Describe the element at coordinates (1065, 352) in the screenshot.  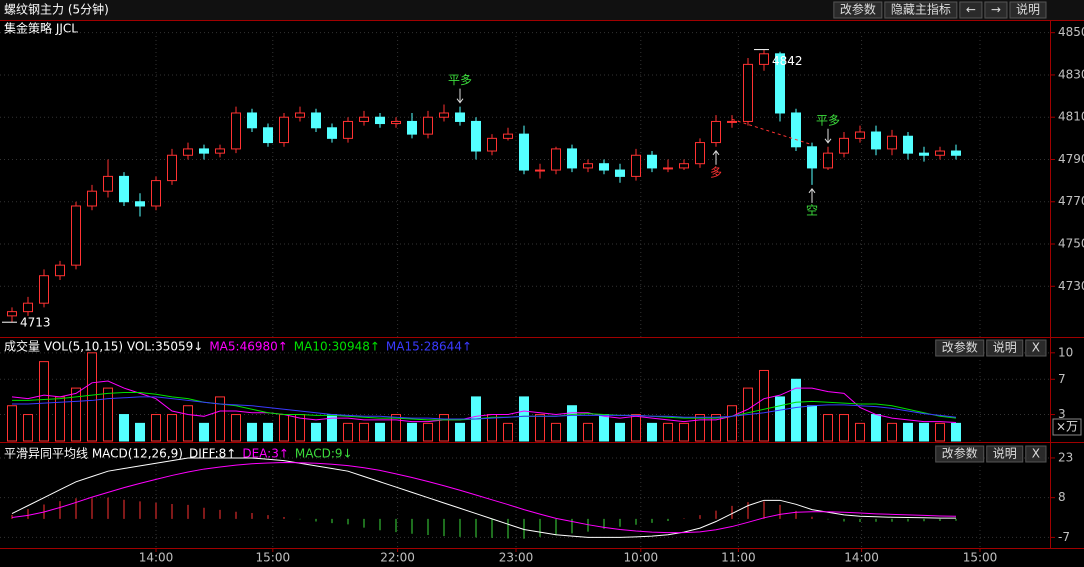
I see `y-tick-label: 10` at that location.